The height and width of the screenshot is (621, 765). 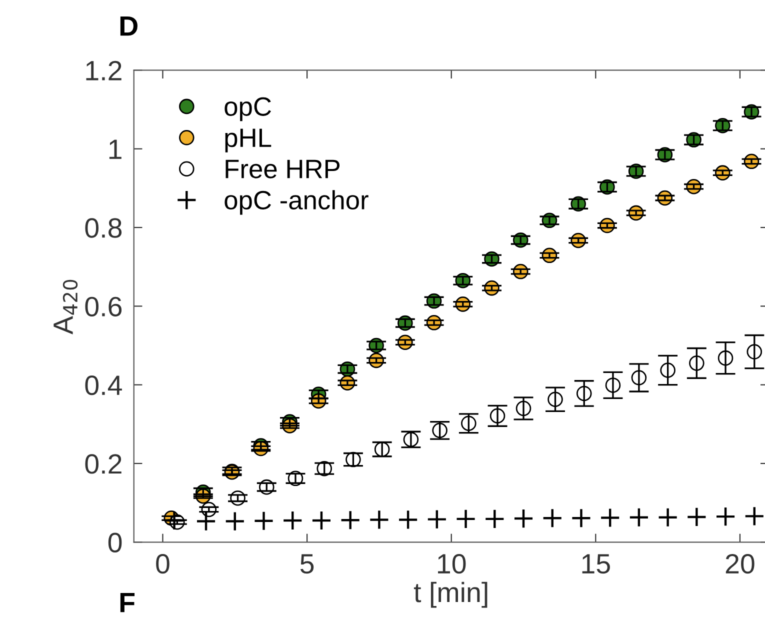 What do you see at coordinates (296, 202) in the screenshot?
I see `legend-label: opC -anchor` at bounding box center [296, 202].